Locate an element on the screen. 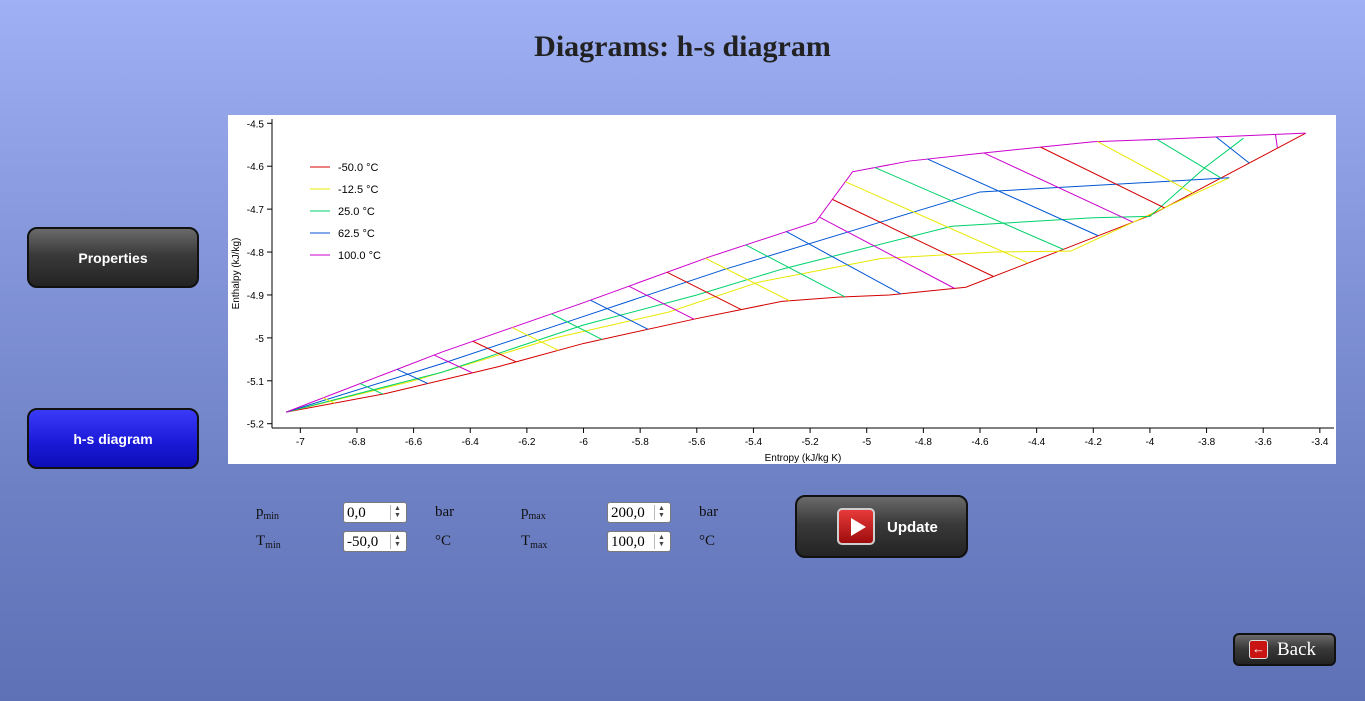 The image size is (1365, 701). x-tick-label: -3.8 is located at coordinates (1207, 442).